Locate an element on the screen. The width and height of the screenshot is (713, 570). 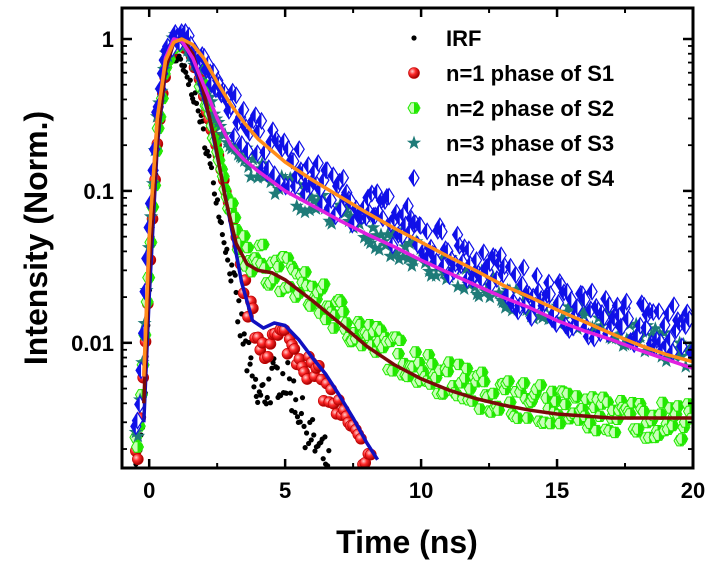
legend-label: n=1 phase of S1 is located at coordinates (530, 73).